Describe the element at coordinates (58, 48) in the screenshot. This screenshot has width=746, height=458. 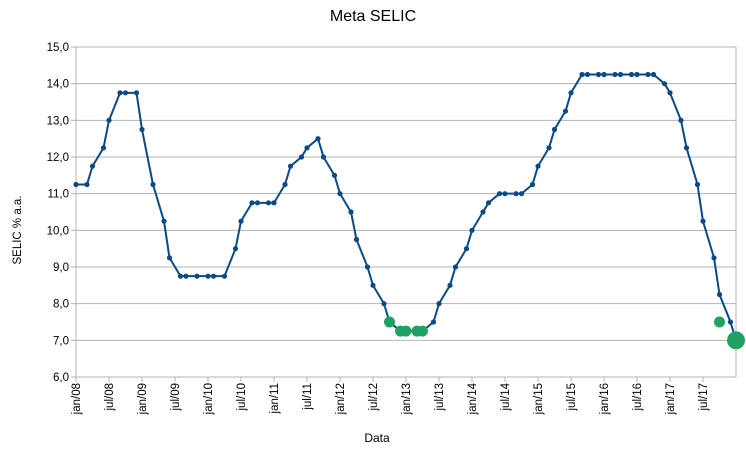
I see `y-tick-label: 15,0` at that location.